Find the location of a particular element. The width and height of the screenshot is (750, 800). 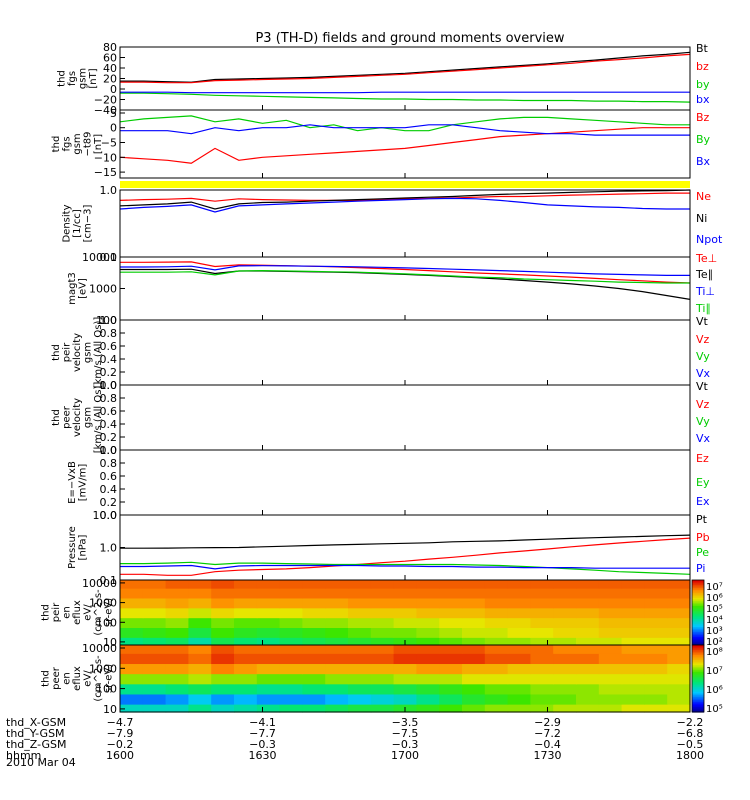

y-tick-label: 0.2 is located at coordinates (109, 437).